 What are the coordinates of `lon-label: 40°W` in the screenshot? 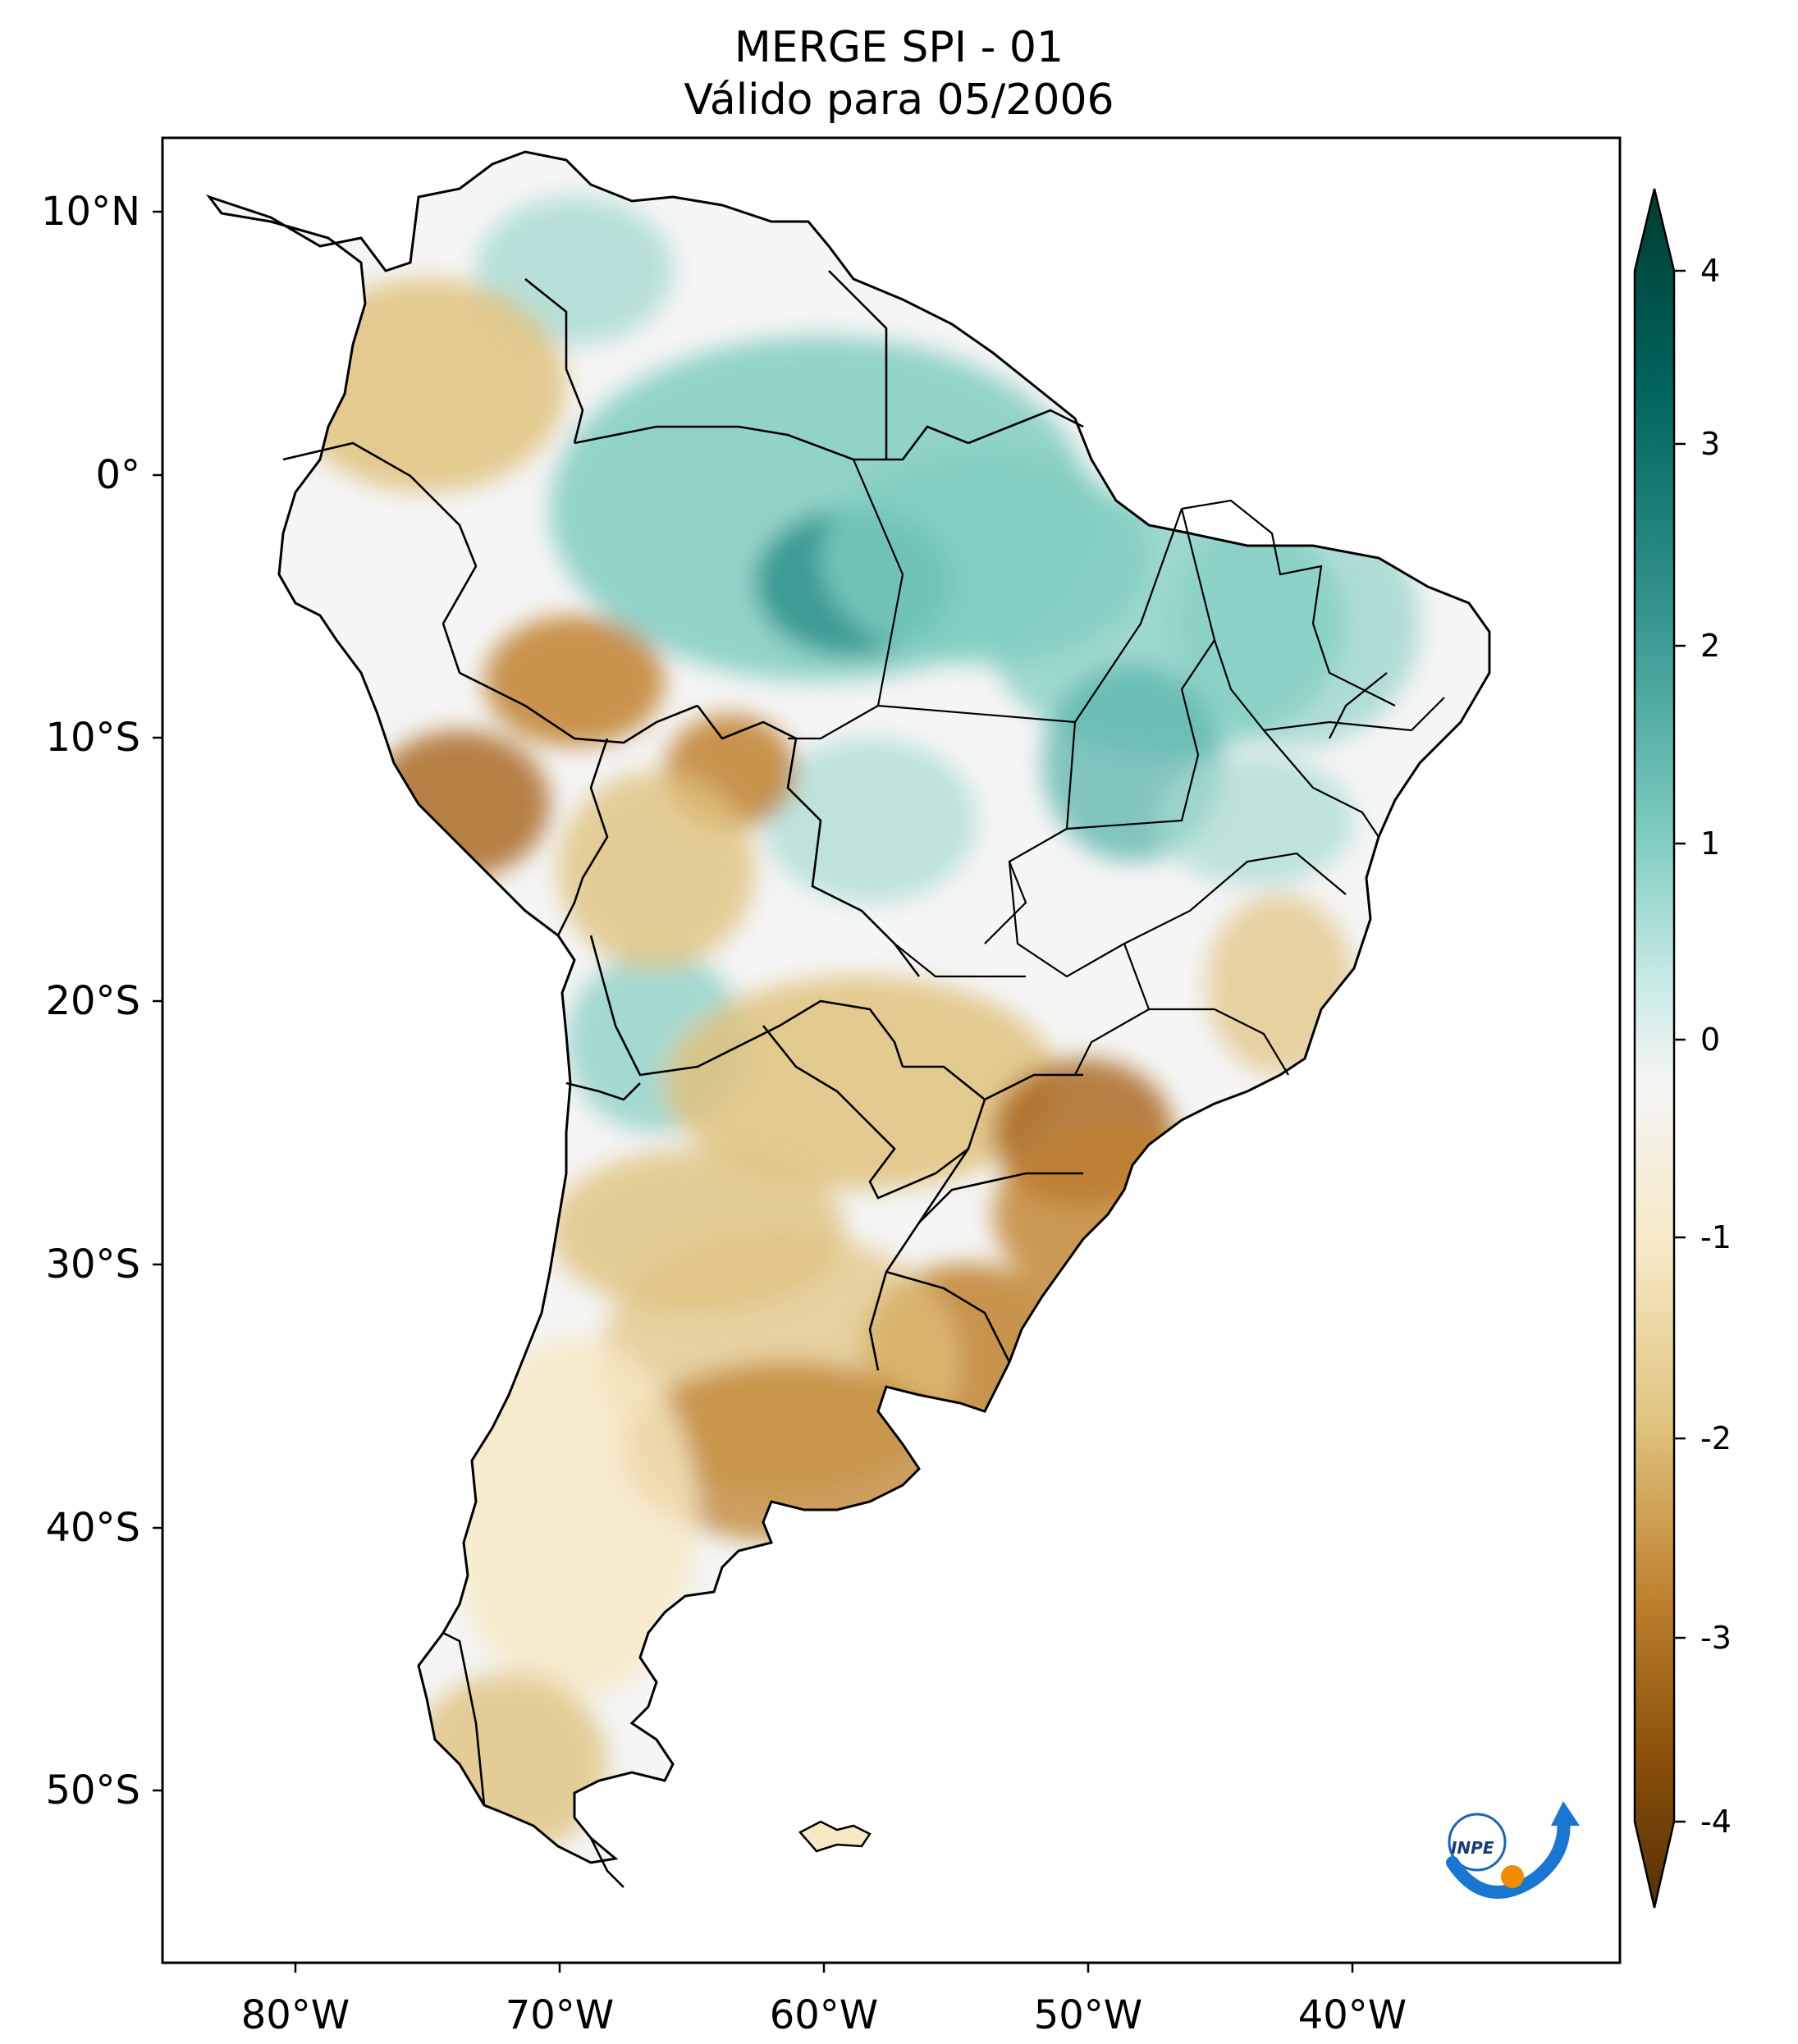 It's located at (1352, 2015).